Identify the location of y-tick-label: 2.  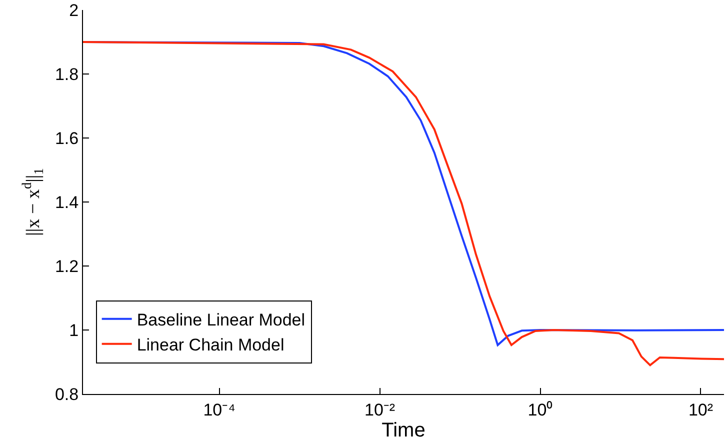
(74, 10).